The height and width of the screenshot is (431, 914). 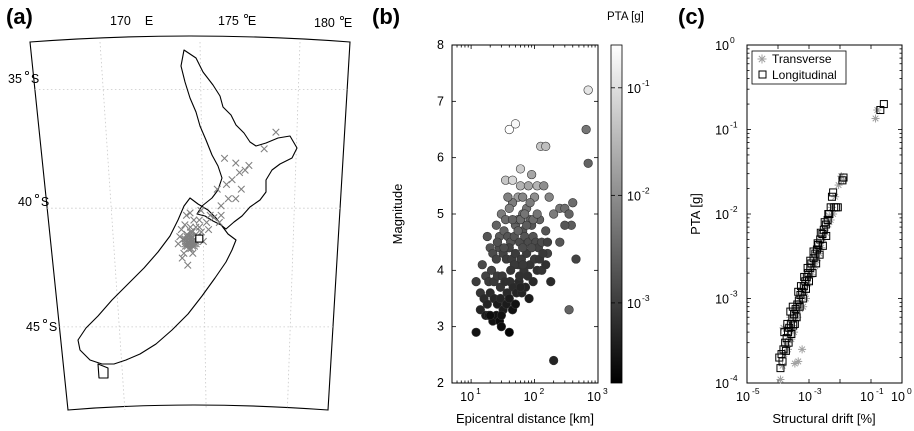 What do you see at coordinates (634, 304) in the screenshot?
I see `colorbar-tick-label: 10` at bounding box center [634, 304].